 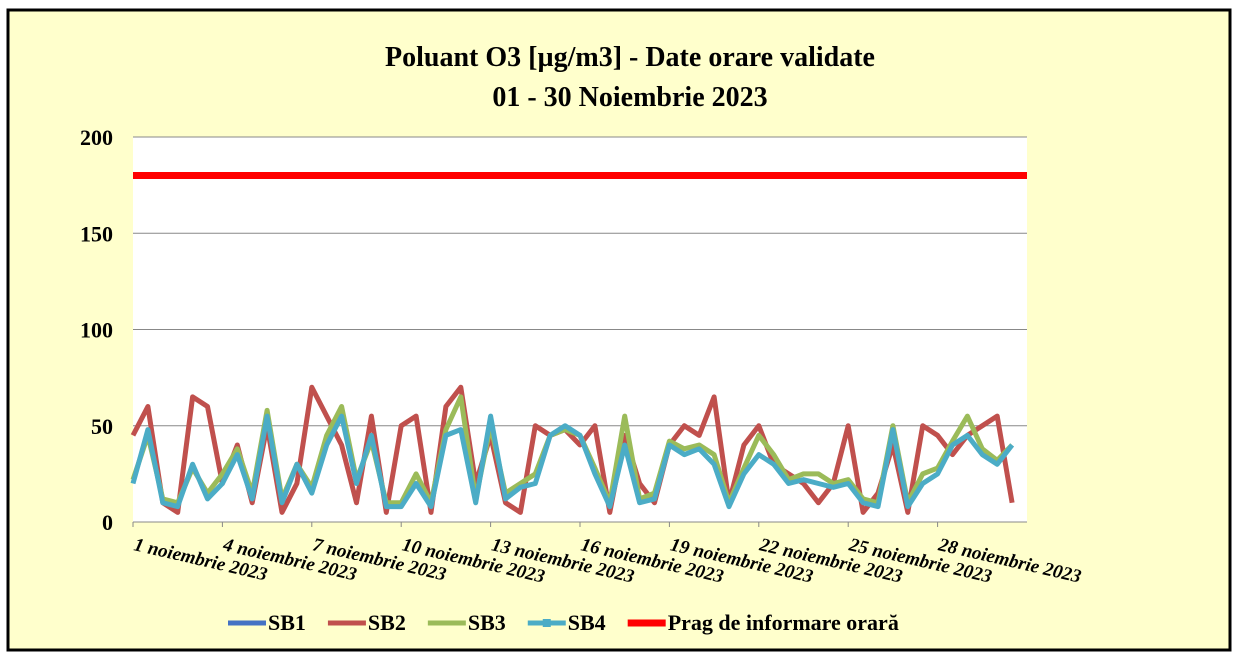 I want to click on legend-marker, so click(x=546, y=623).